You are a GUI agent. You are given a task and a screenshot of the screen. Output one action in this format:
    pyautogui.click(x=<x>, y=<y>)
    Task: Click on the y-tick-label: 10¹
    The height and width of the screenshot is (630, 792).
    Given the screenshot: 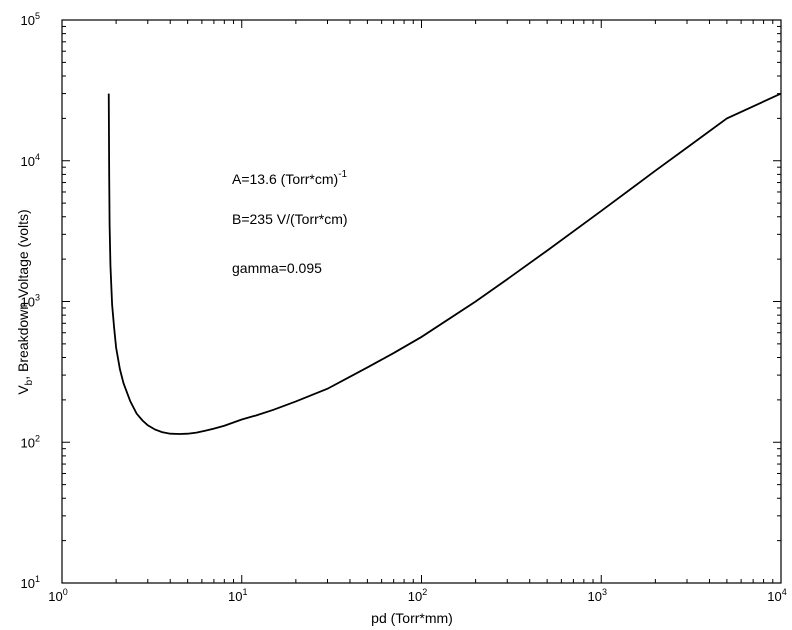 What is the action you would take?
    pyautogui.click(x=30, y=582)
    